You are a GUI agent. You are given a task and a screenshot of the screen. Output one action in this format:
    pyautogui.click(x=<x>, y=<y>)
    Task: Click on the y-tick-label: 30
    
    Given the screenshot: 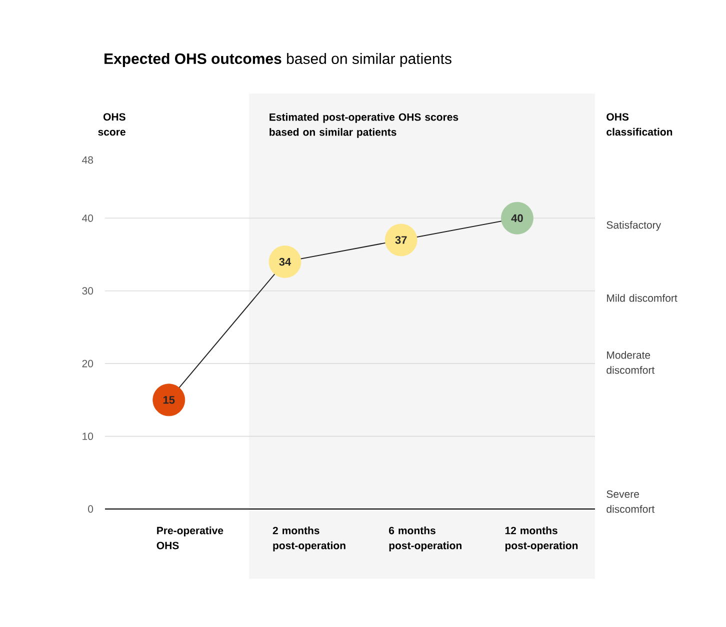 What is the action you would take?
    pyautogui.click(x=88, y=291)
    